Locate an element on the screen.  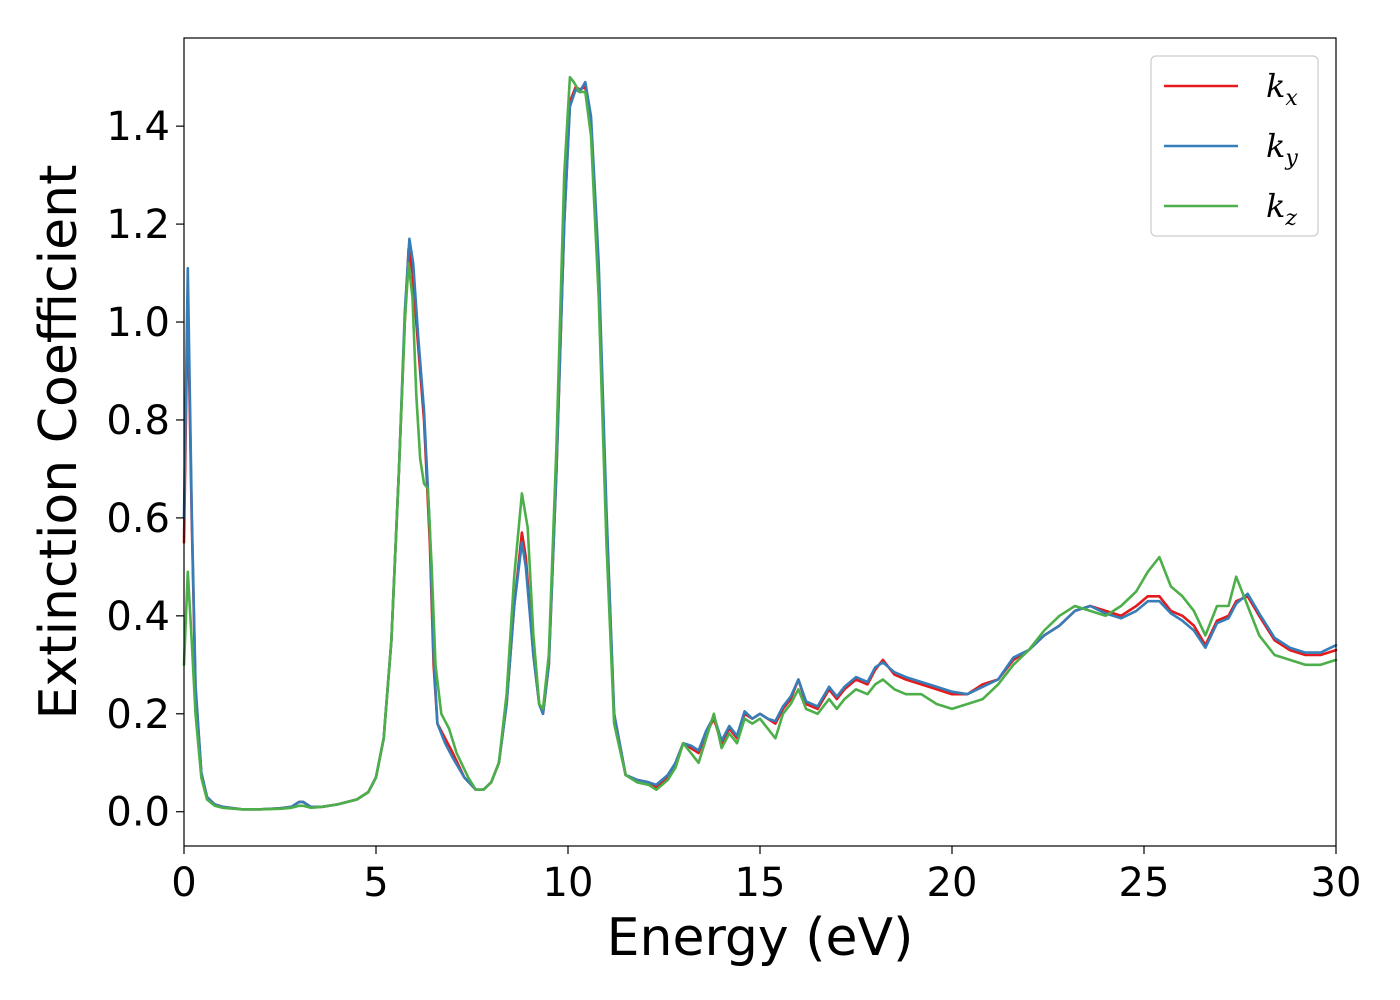
y-tick-label: 1.2 is located at coordinates (138, 225).